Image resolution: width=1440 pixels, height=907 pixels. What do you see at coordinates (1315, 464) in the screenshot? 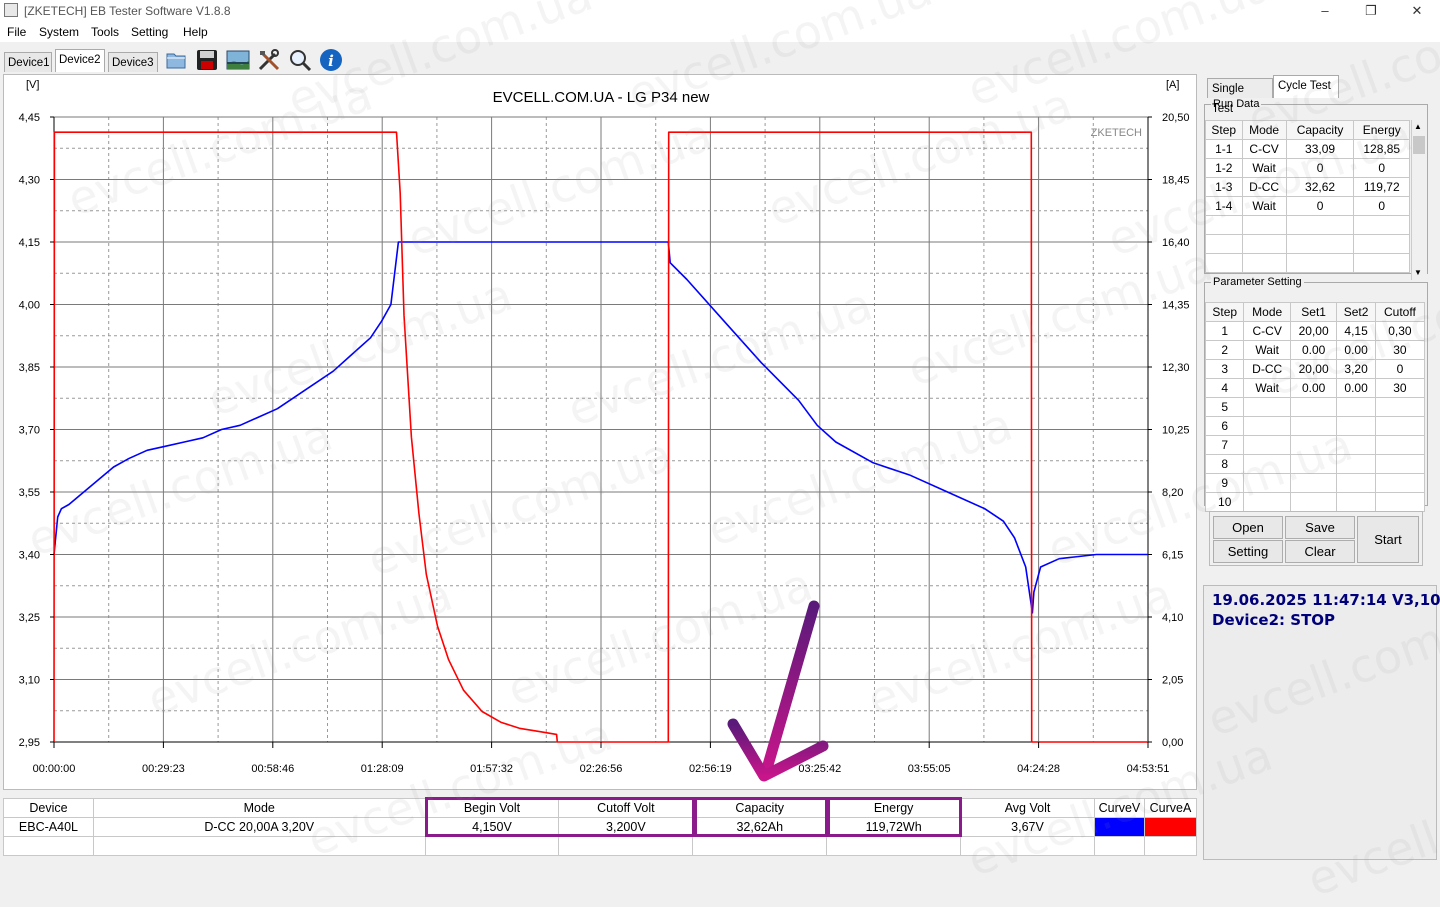
I see `table-row: 8` at bounding box center [1315, 464].